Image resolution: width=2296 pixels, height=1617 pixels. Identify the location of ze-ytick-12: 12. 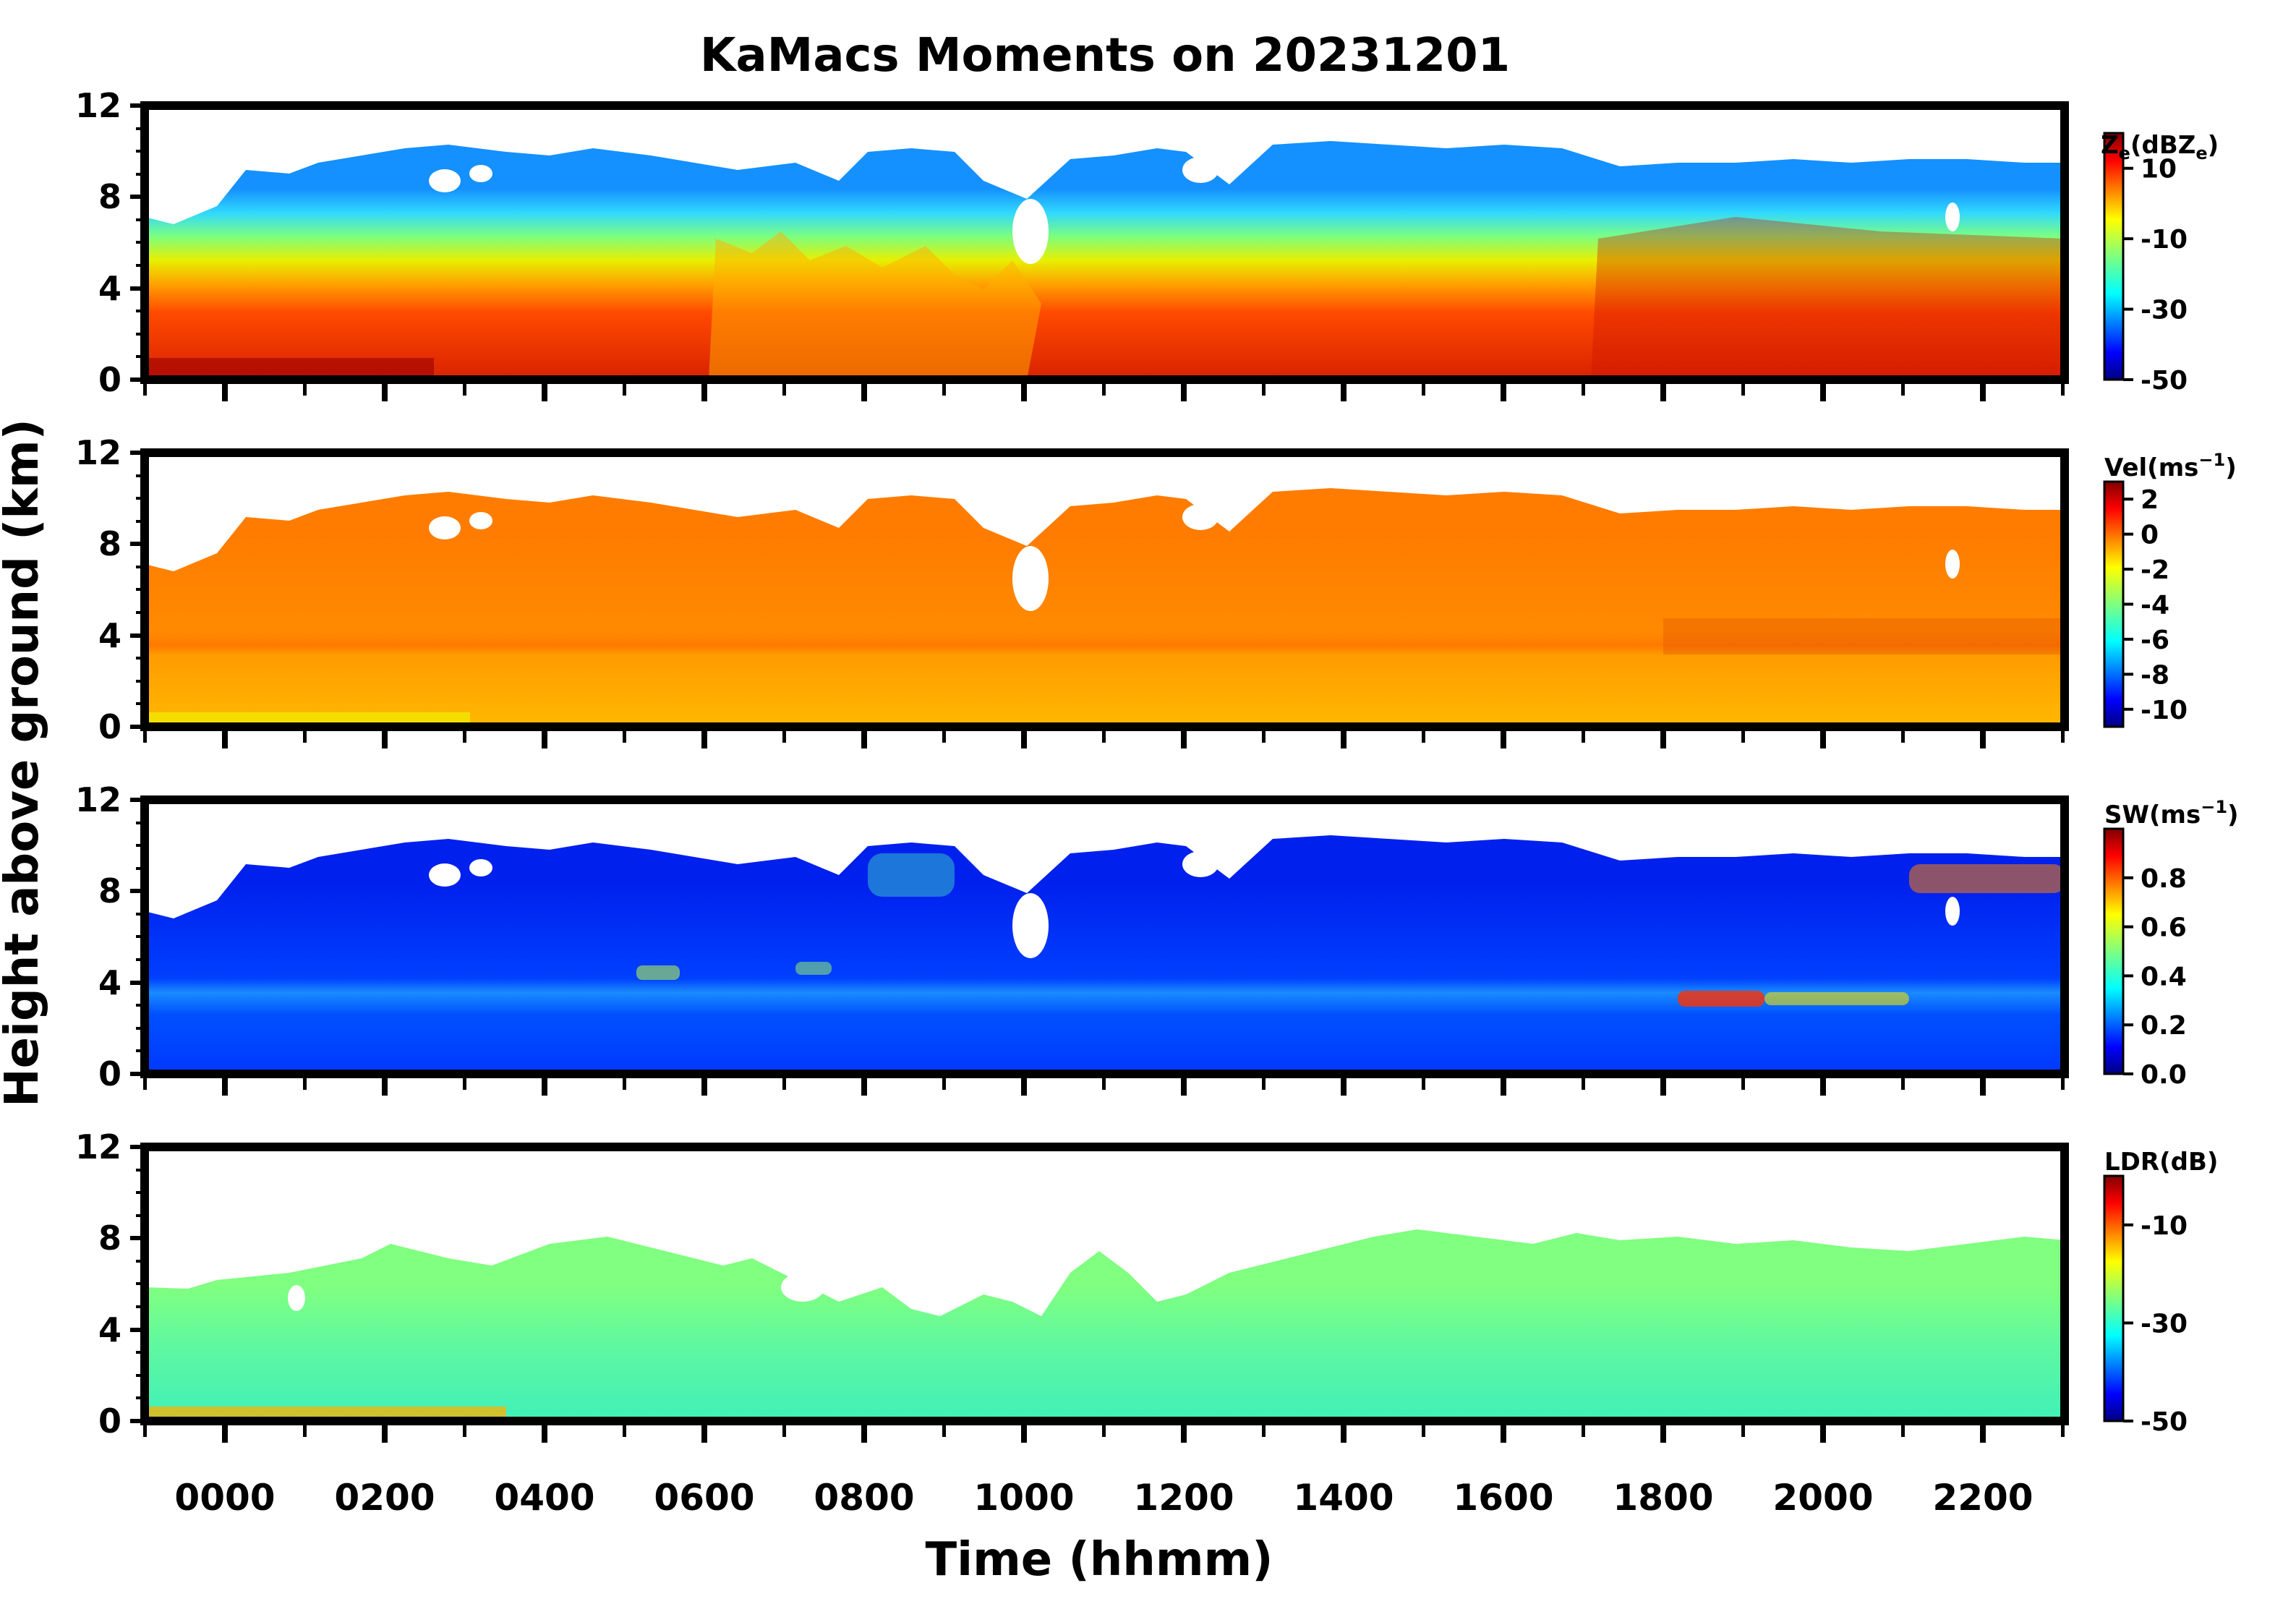
(98, 105).